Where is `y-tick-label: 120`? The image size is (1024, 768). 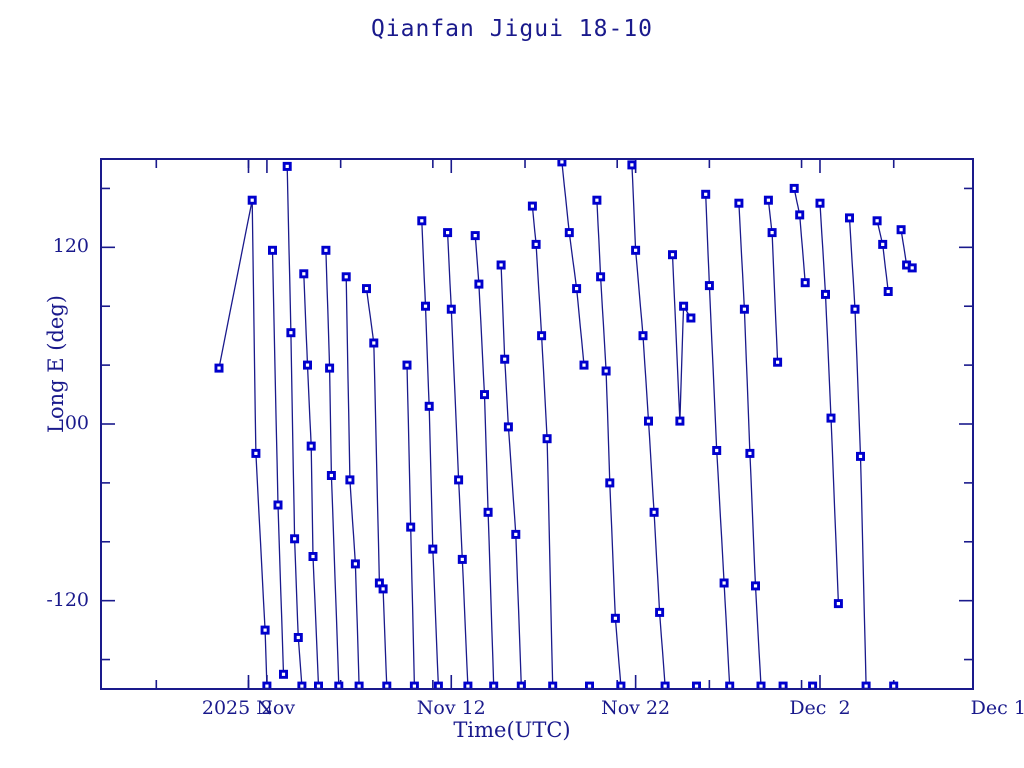
y-tick-label: 120 is located at coordinates (70, 246).